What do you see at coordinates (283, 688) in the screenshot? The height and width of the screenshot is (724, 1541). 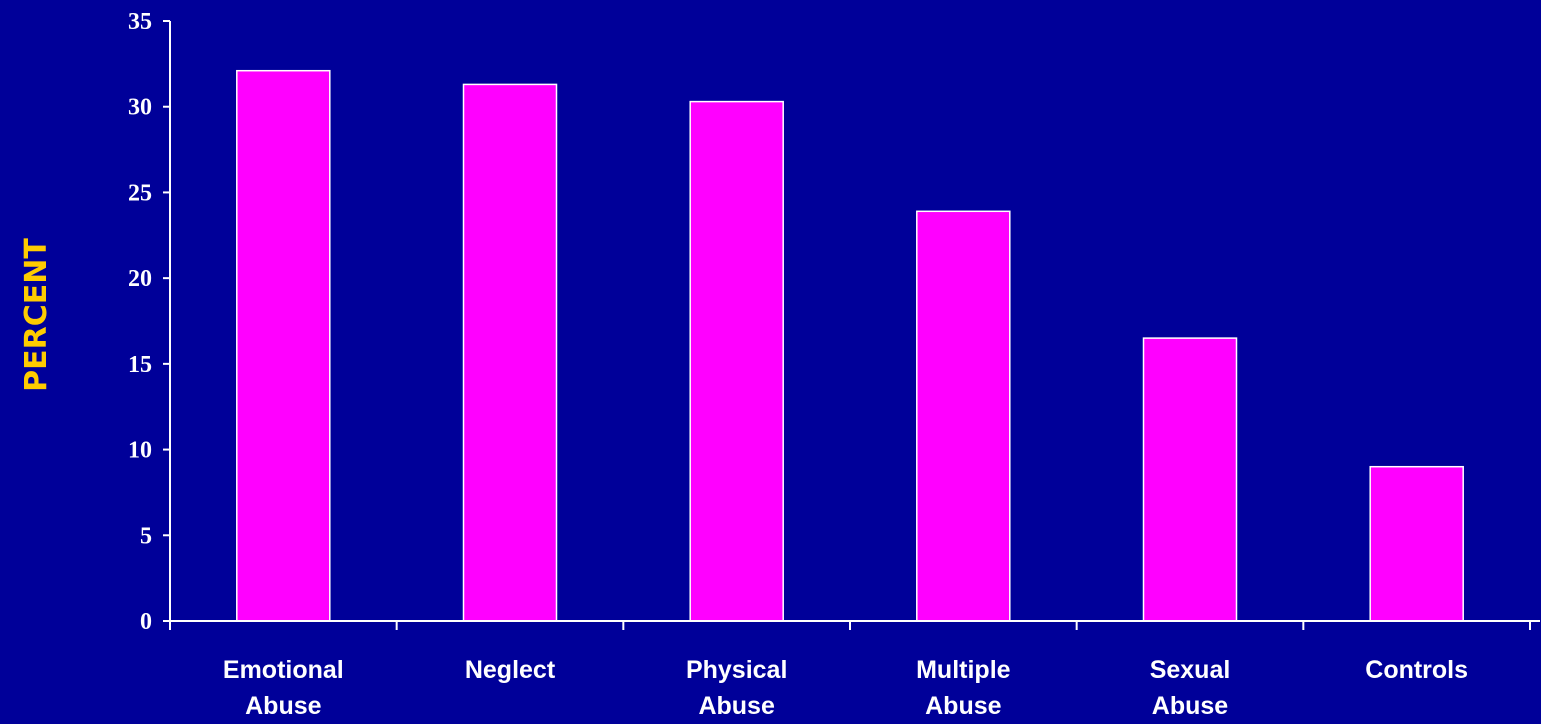 I see `x-tick-label: Emotional Abuse` at bounding box center [283, 688].